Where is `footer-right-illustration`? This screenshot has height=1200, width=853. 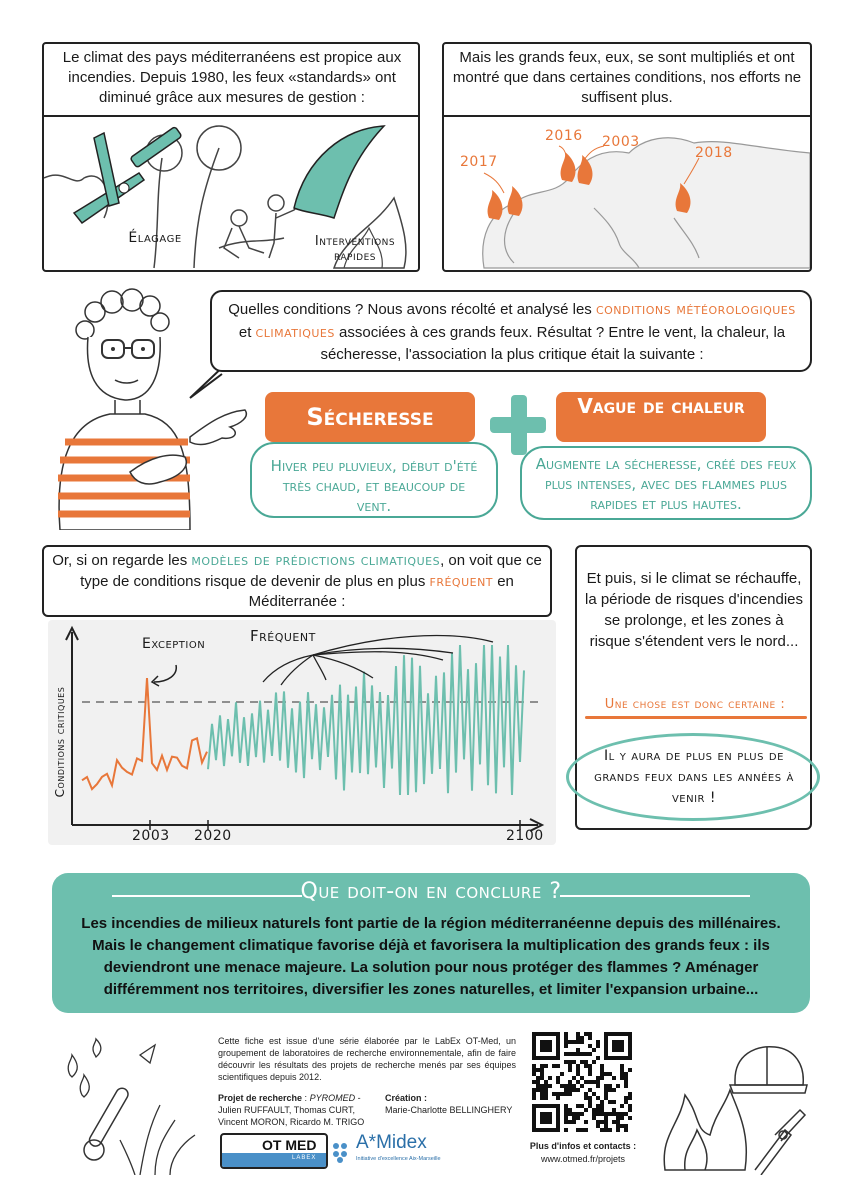 footer-right-illustration is located at coordinates (735, 1110).